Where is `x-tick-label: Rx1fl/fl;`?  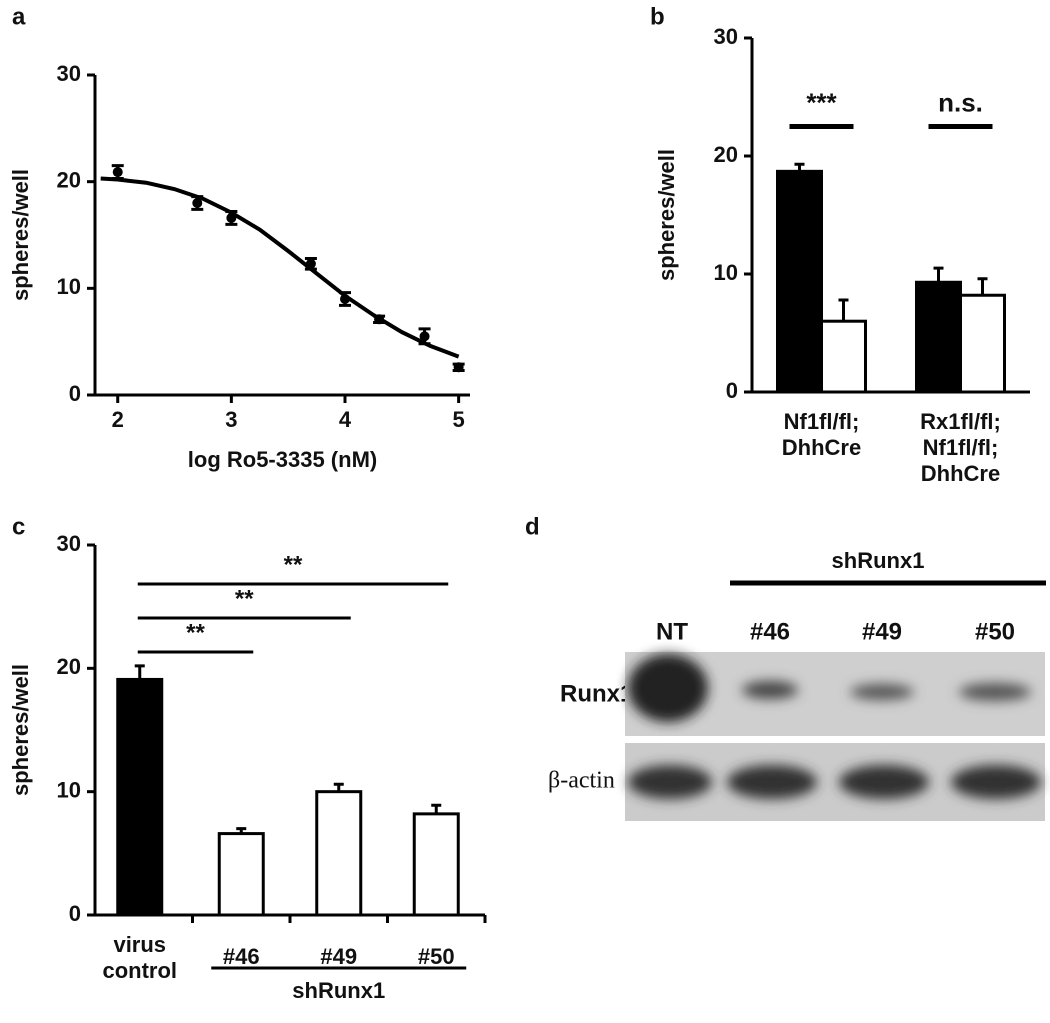
x-tick-label: Rx1fl/fl; is located at coordinates (960, 421).